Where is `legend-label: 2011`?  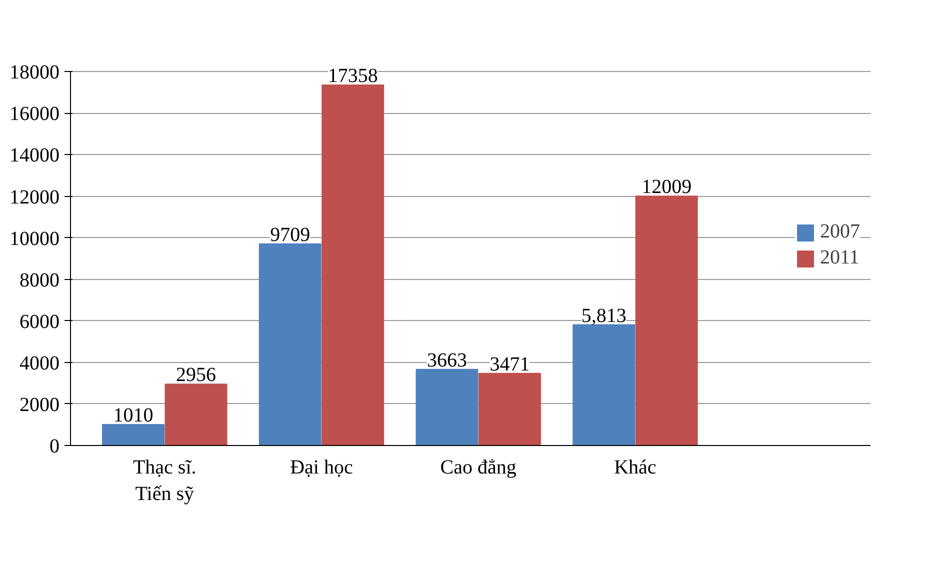
legend-label: 2011 is located at coordinates (840, 258).